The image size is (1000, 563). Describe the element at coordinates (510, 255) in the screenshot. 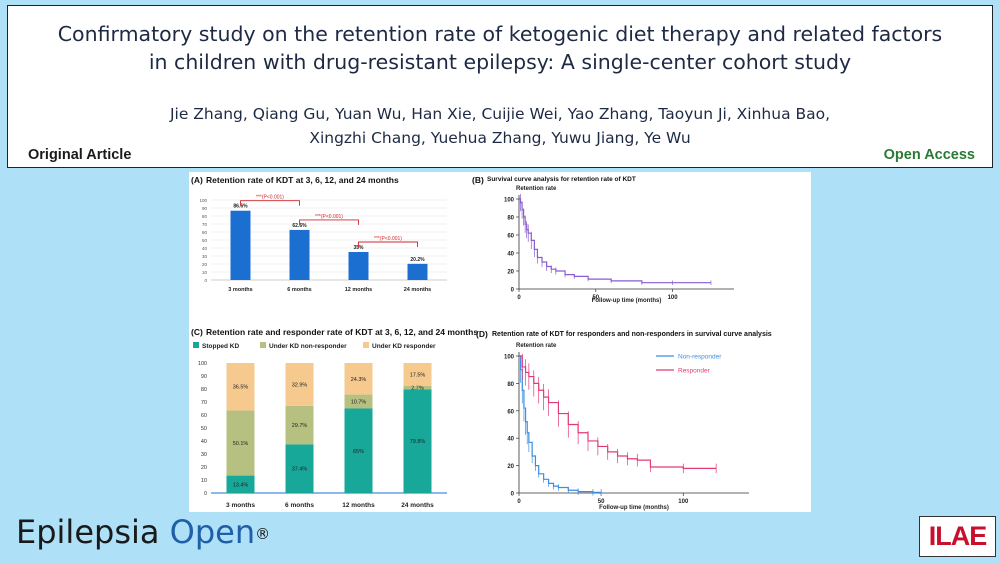

I see `panel-b-y-tick: 40` at that location.